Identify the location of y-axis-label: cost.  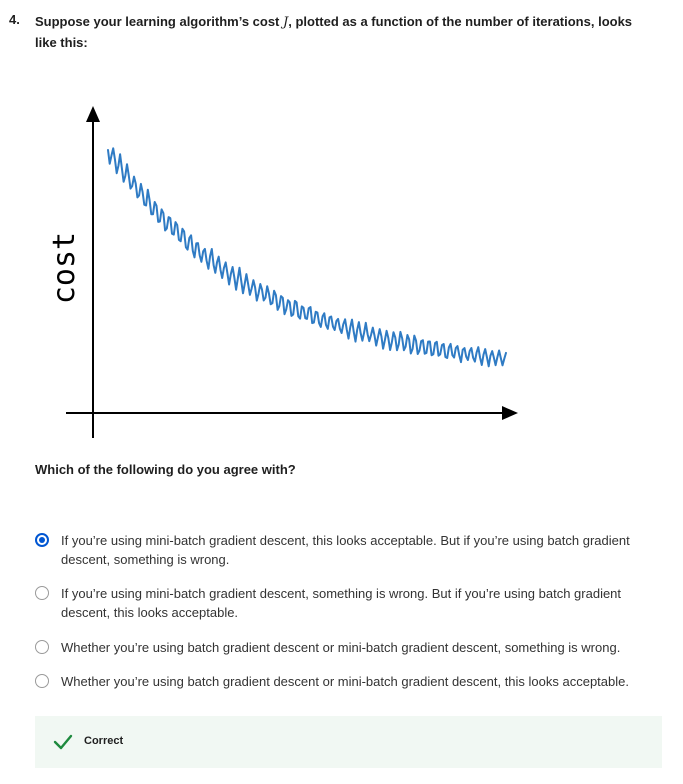
(64, 268).